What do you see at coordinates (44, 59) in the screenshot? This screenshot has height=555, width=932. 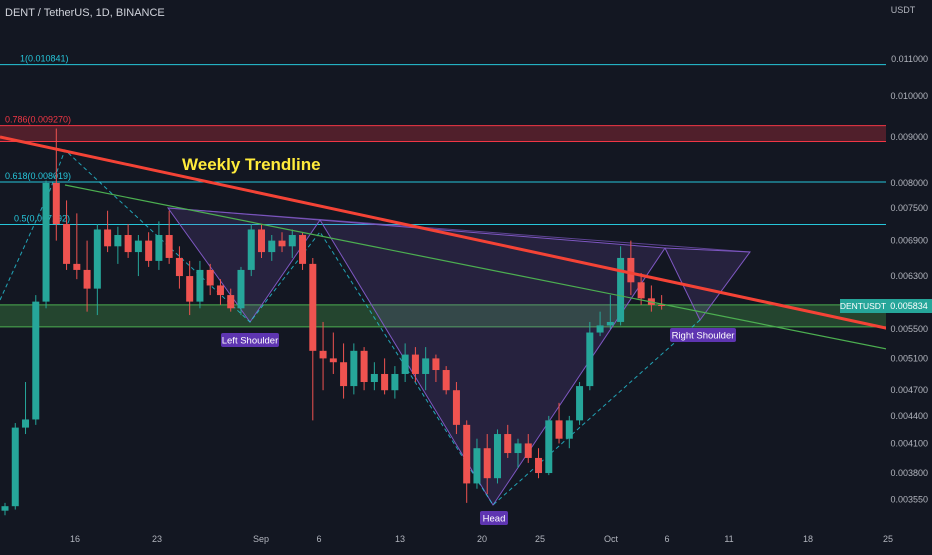 I see `fib-label-1: 1(0.010841)` at bounding box center [44, 59].